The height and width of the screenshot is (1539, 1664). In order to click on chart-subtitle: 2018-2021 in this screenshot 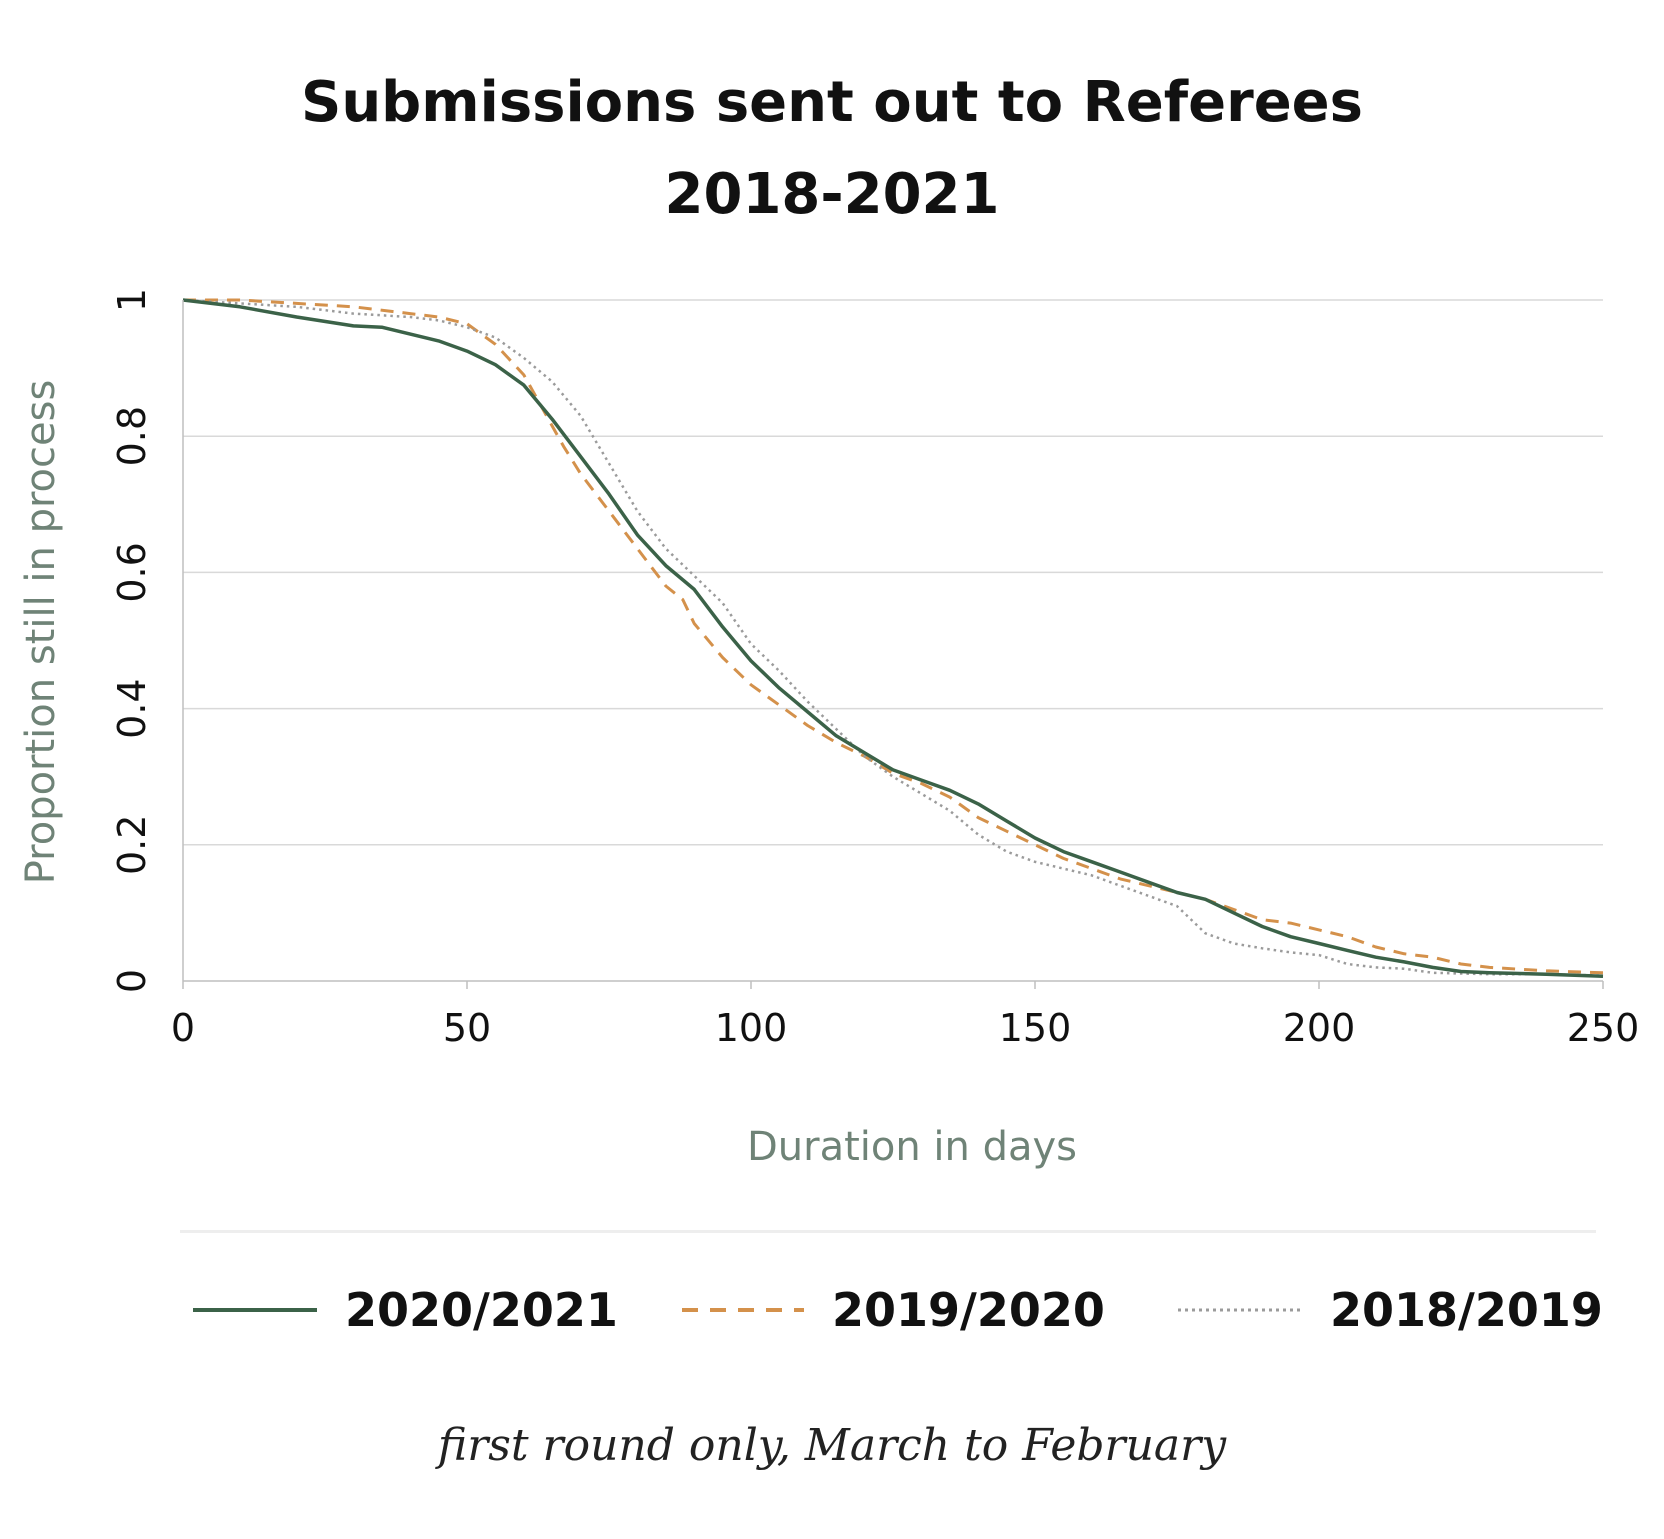, I will do `click(832, 194)`.